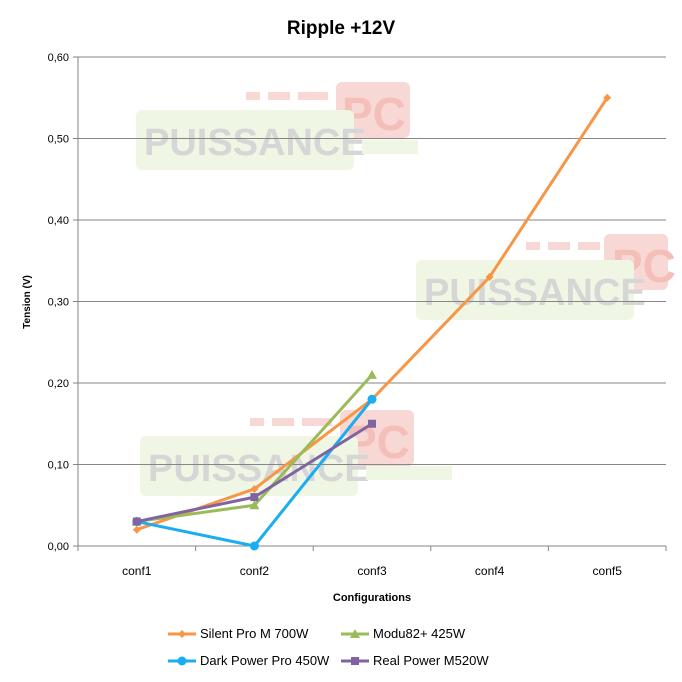 This screenshot has width=682, height=682. I want to click on legend-label: Silent Pro M 700W, so click(254, 633).